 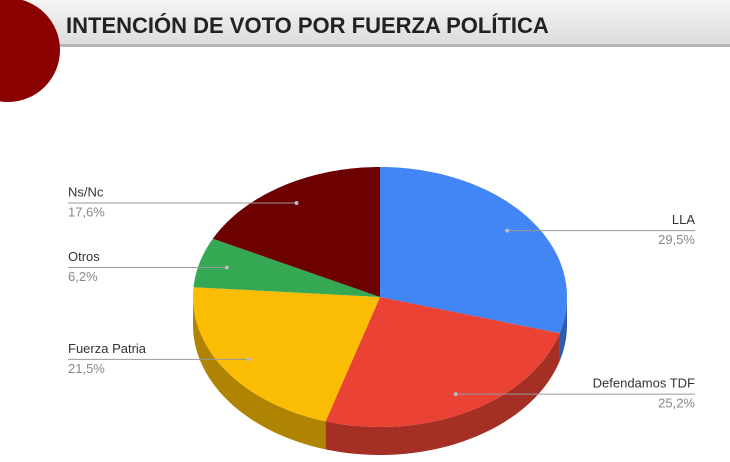 What do you see at coordinates (83, 276) in the screenshot?
I see `slice-value-label: 6,2%` at bounding box center [83, 276].